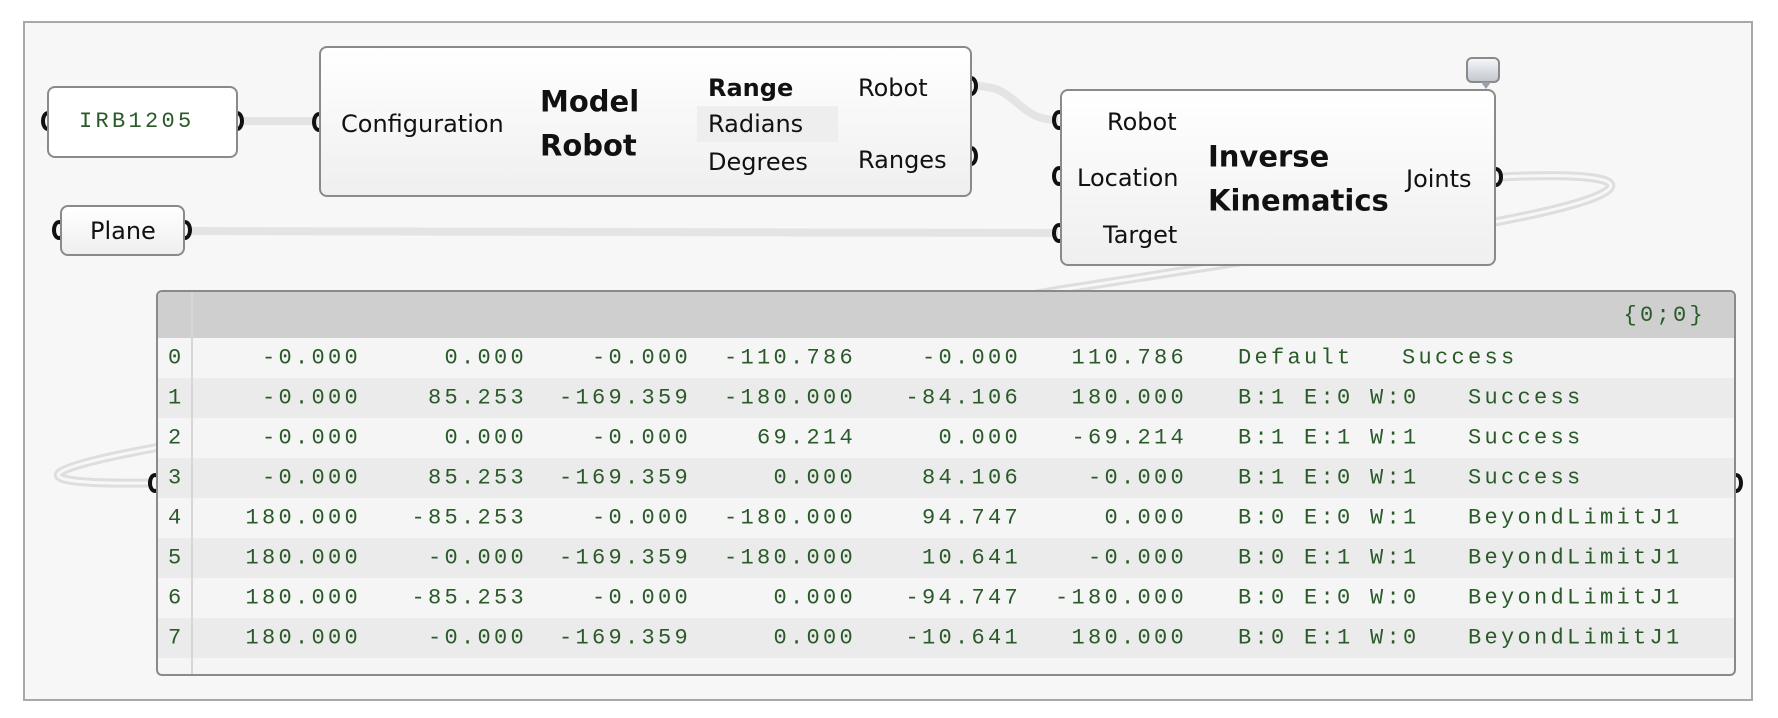 This screenshot has height=718, width=1778. I want to click on row-index: 4, so click(176, 518).